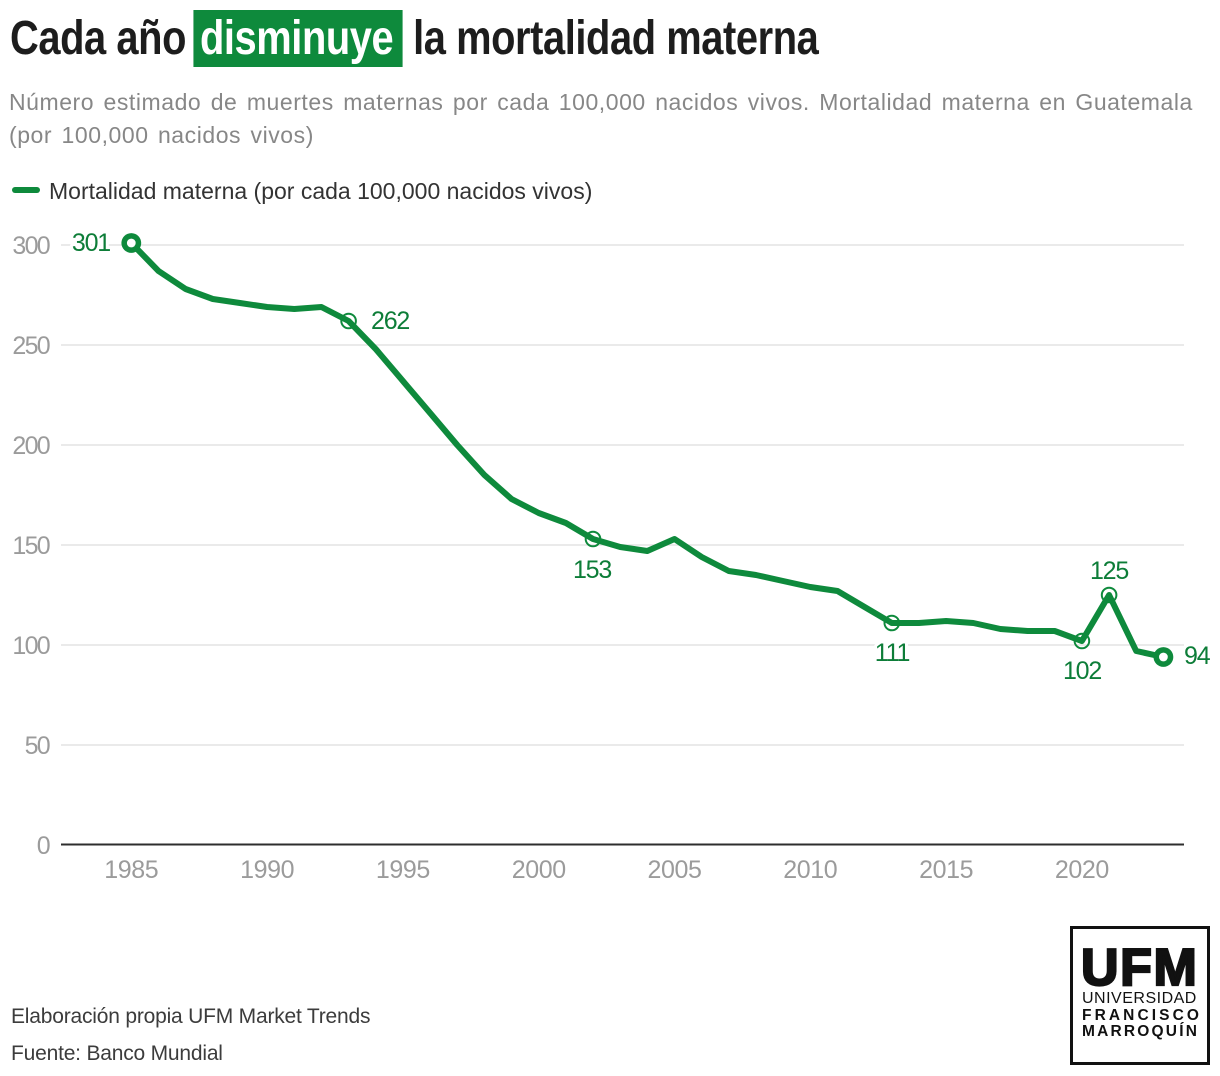 Image resolution: width=1220 pixels, height=1076 pixels. I want to click on svg-text: 153, so click(592, 570).